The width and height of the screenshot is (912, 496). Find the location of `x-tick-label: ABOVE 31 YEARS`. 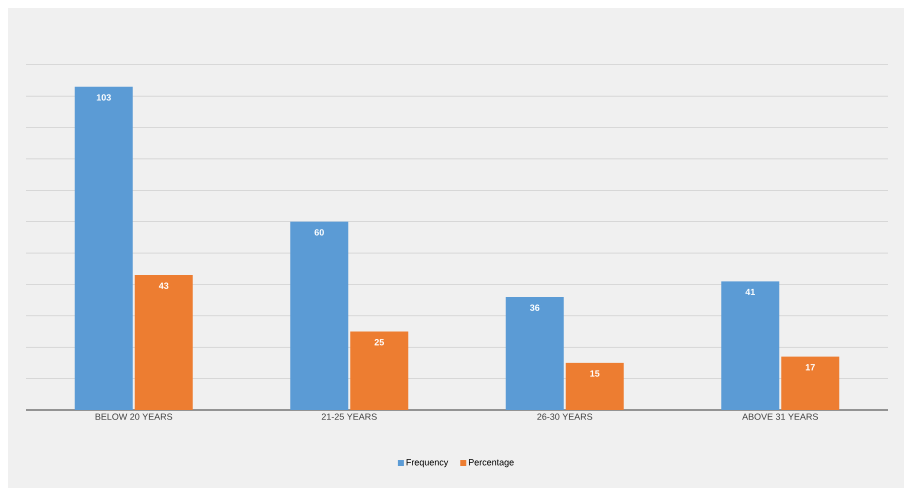

x-tick-label: ABOVE 31 YEARS is located at coordinates (780, 417).